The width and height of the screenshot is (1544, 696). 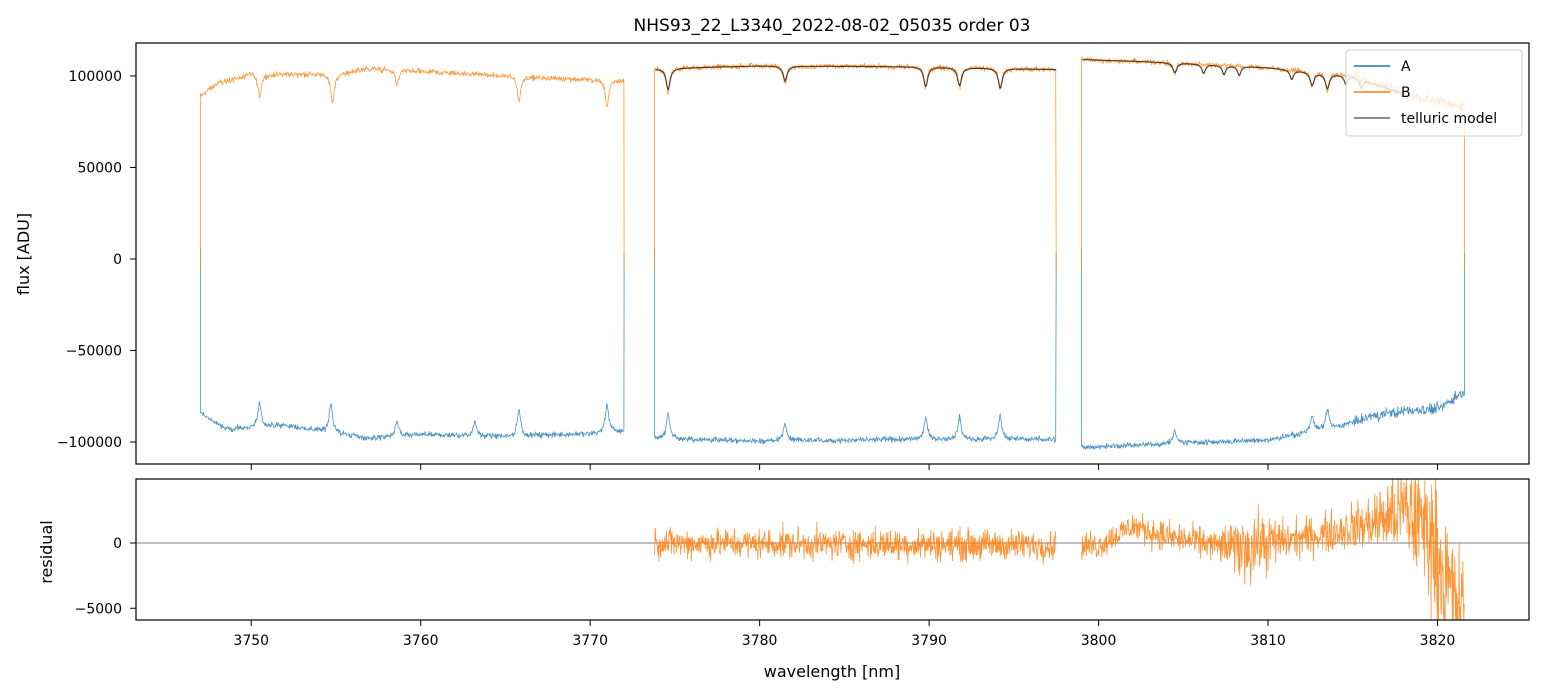 What do you see at coordinates (832, 671) in the screenshot?
I see `x-axis-label: wavelength [nm]` at bounding box center [832, 671].